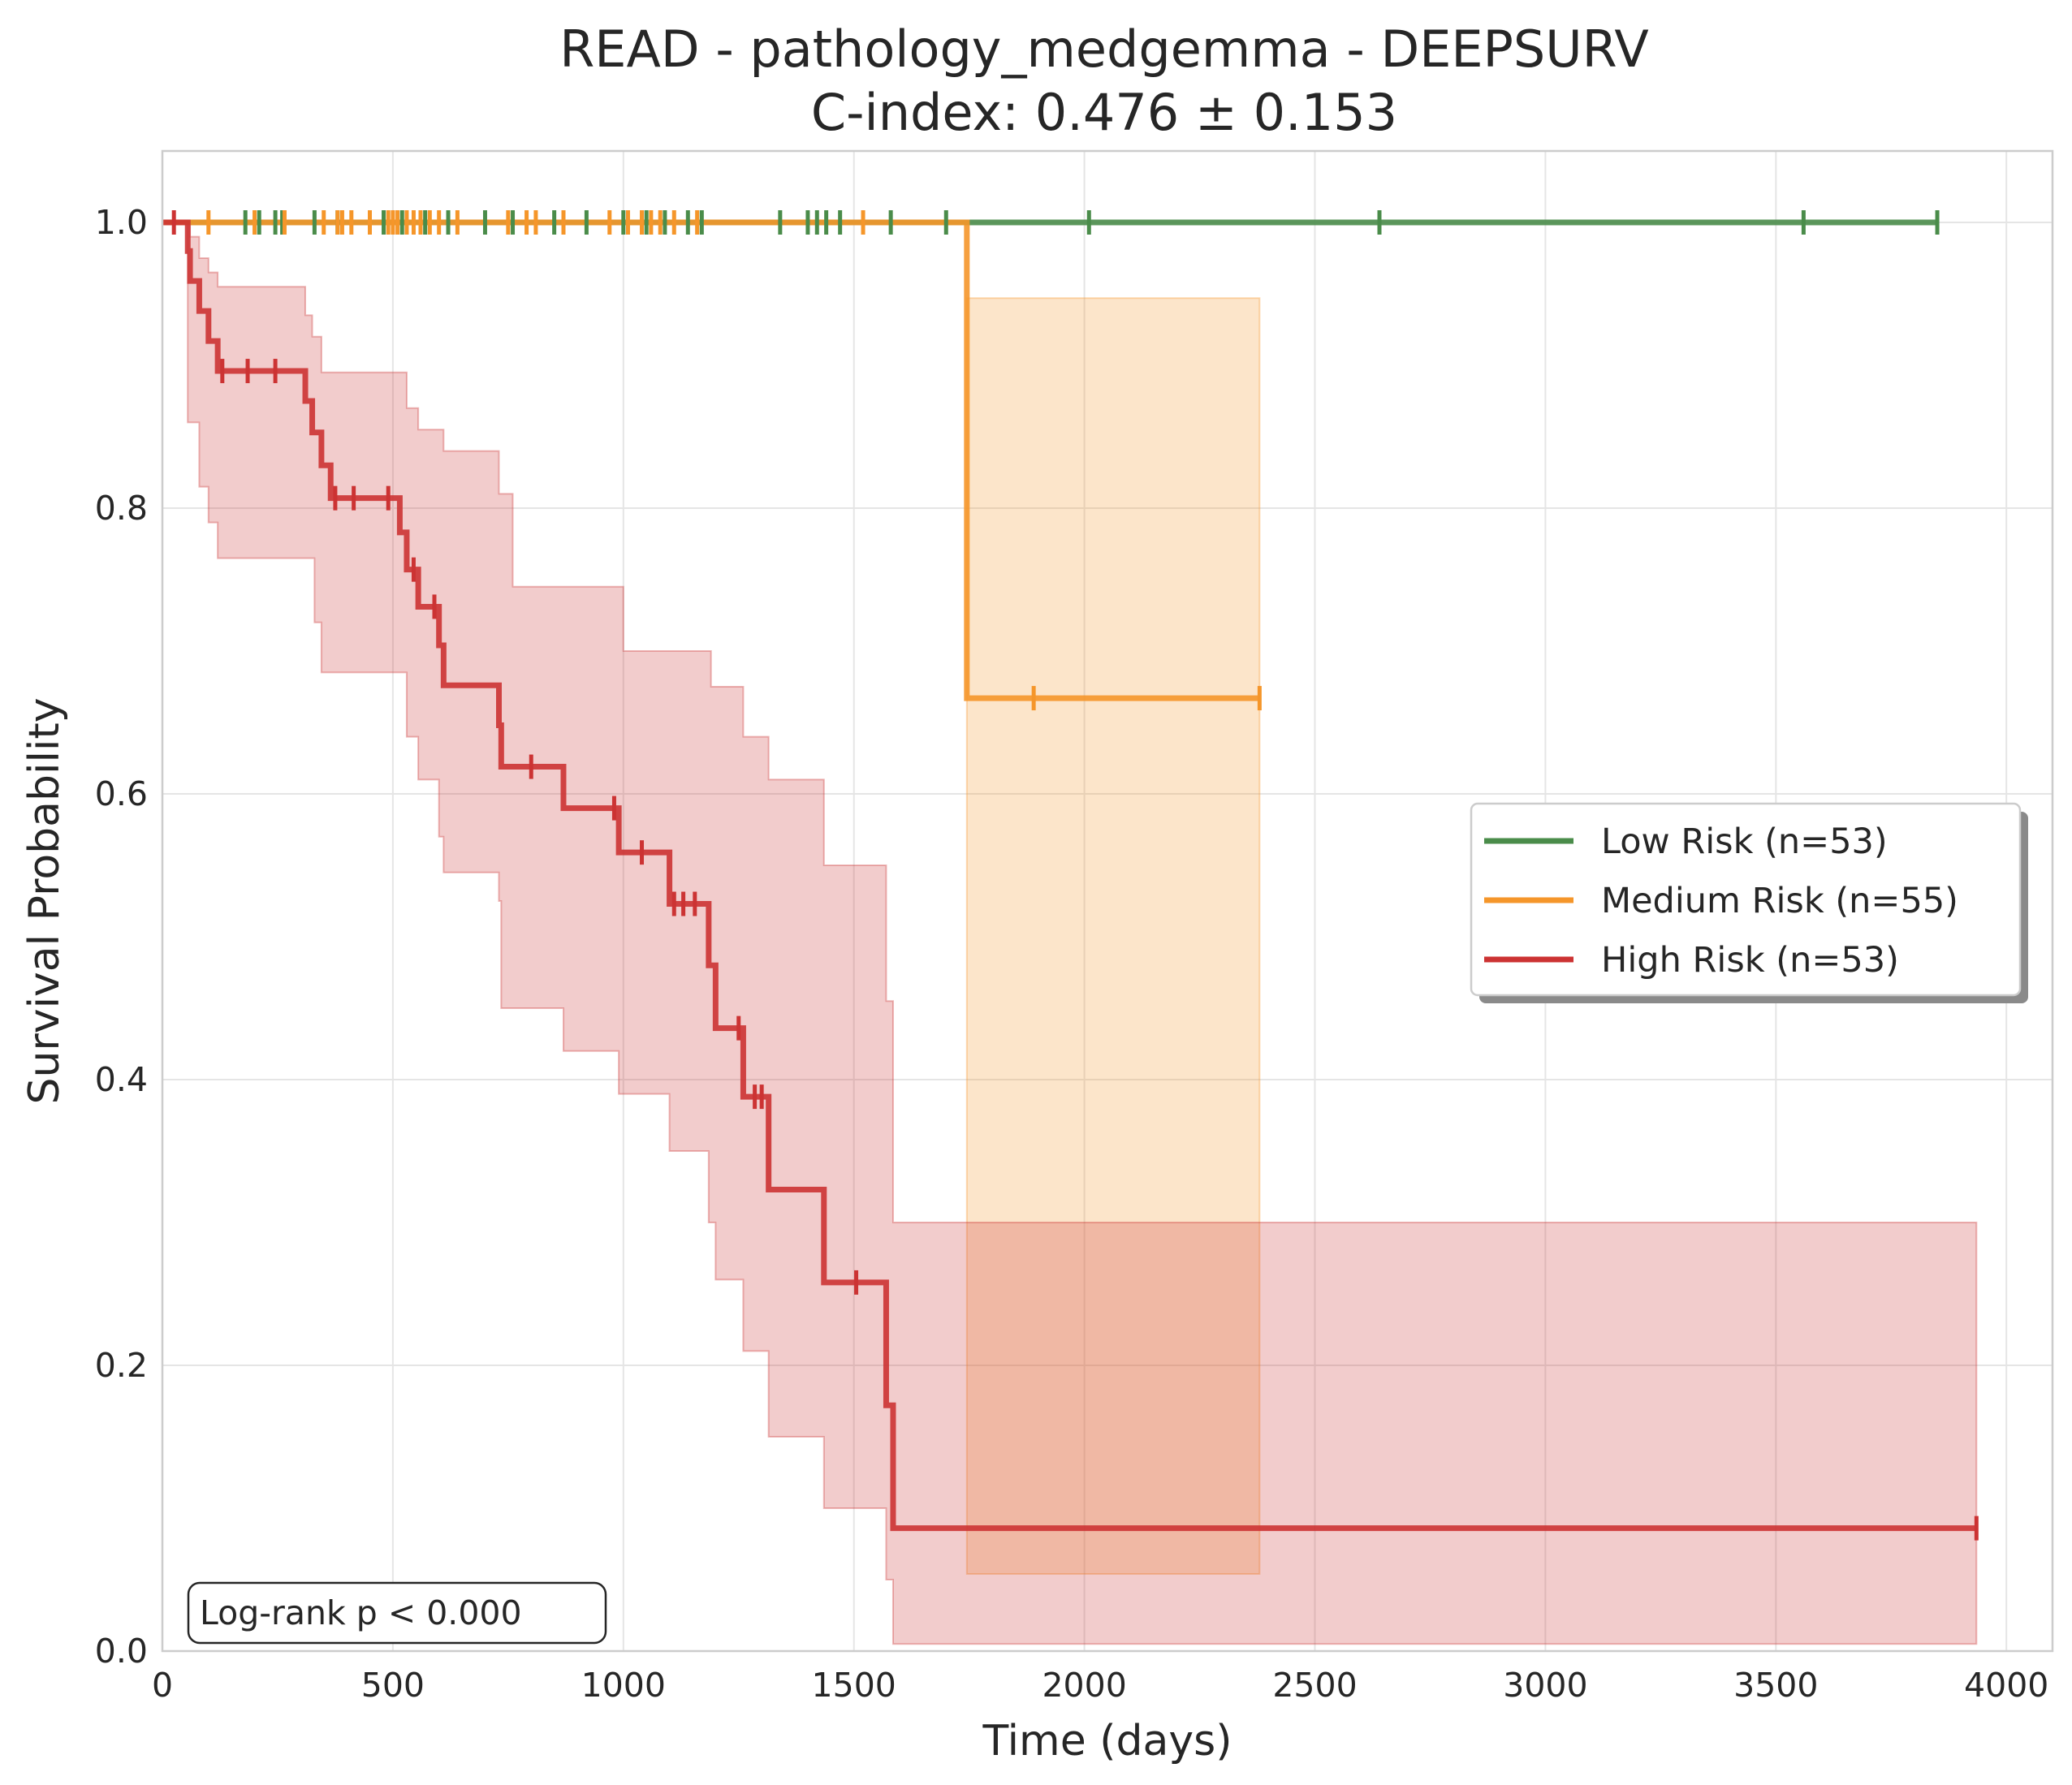  Describe the element at coordinates (121, 509) in the screenshot. I see `y-tick-label: 0.8` at that location.